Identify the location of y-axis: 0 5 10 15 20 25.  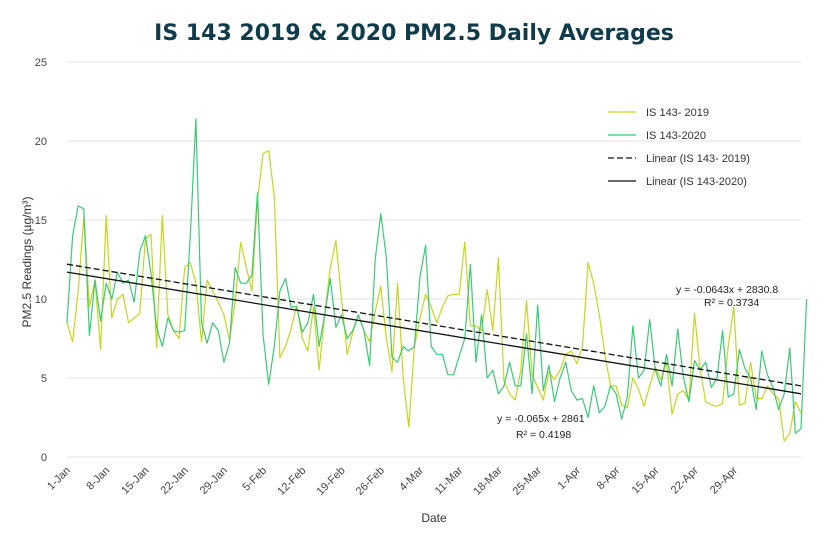
(41, 260).